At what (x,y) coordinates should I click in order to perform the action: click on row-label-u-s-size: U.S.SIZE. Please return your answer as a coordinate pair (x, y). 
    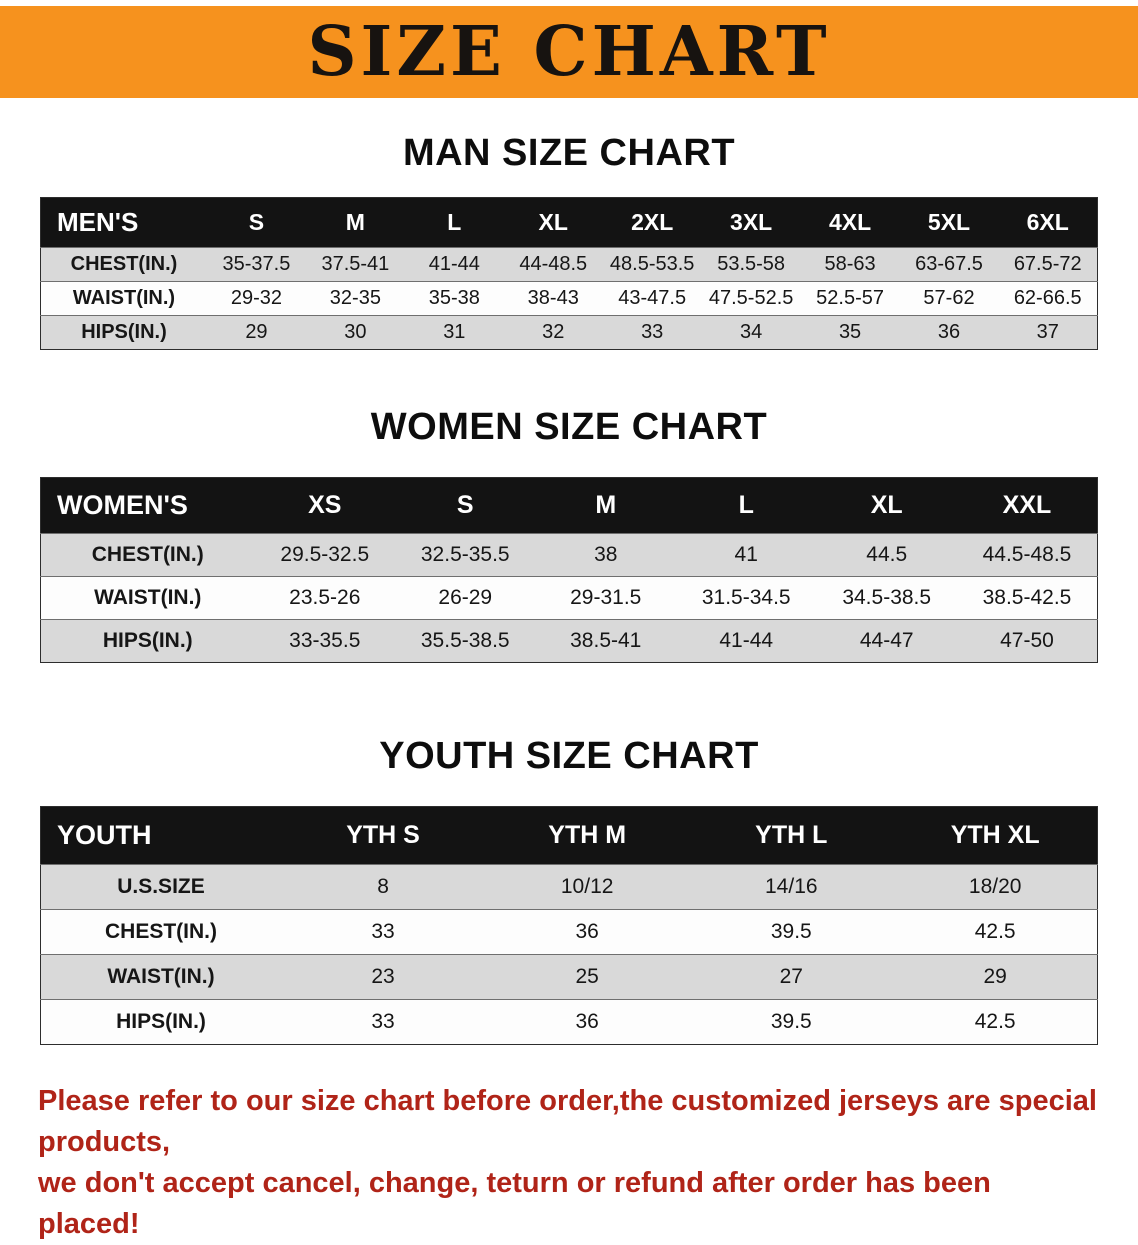
    Looking at the image, I should click on (161, 886).